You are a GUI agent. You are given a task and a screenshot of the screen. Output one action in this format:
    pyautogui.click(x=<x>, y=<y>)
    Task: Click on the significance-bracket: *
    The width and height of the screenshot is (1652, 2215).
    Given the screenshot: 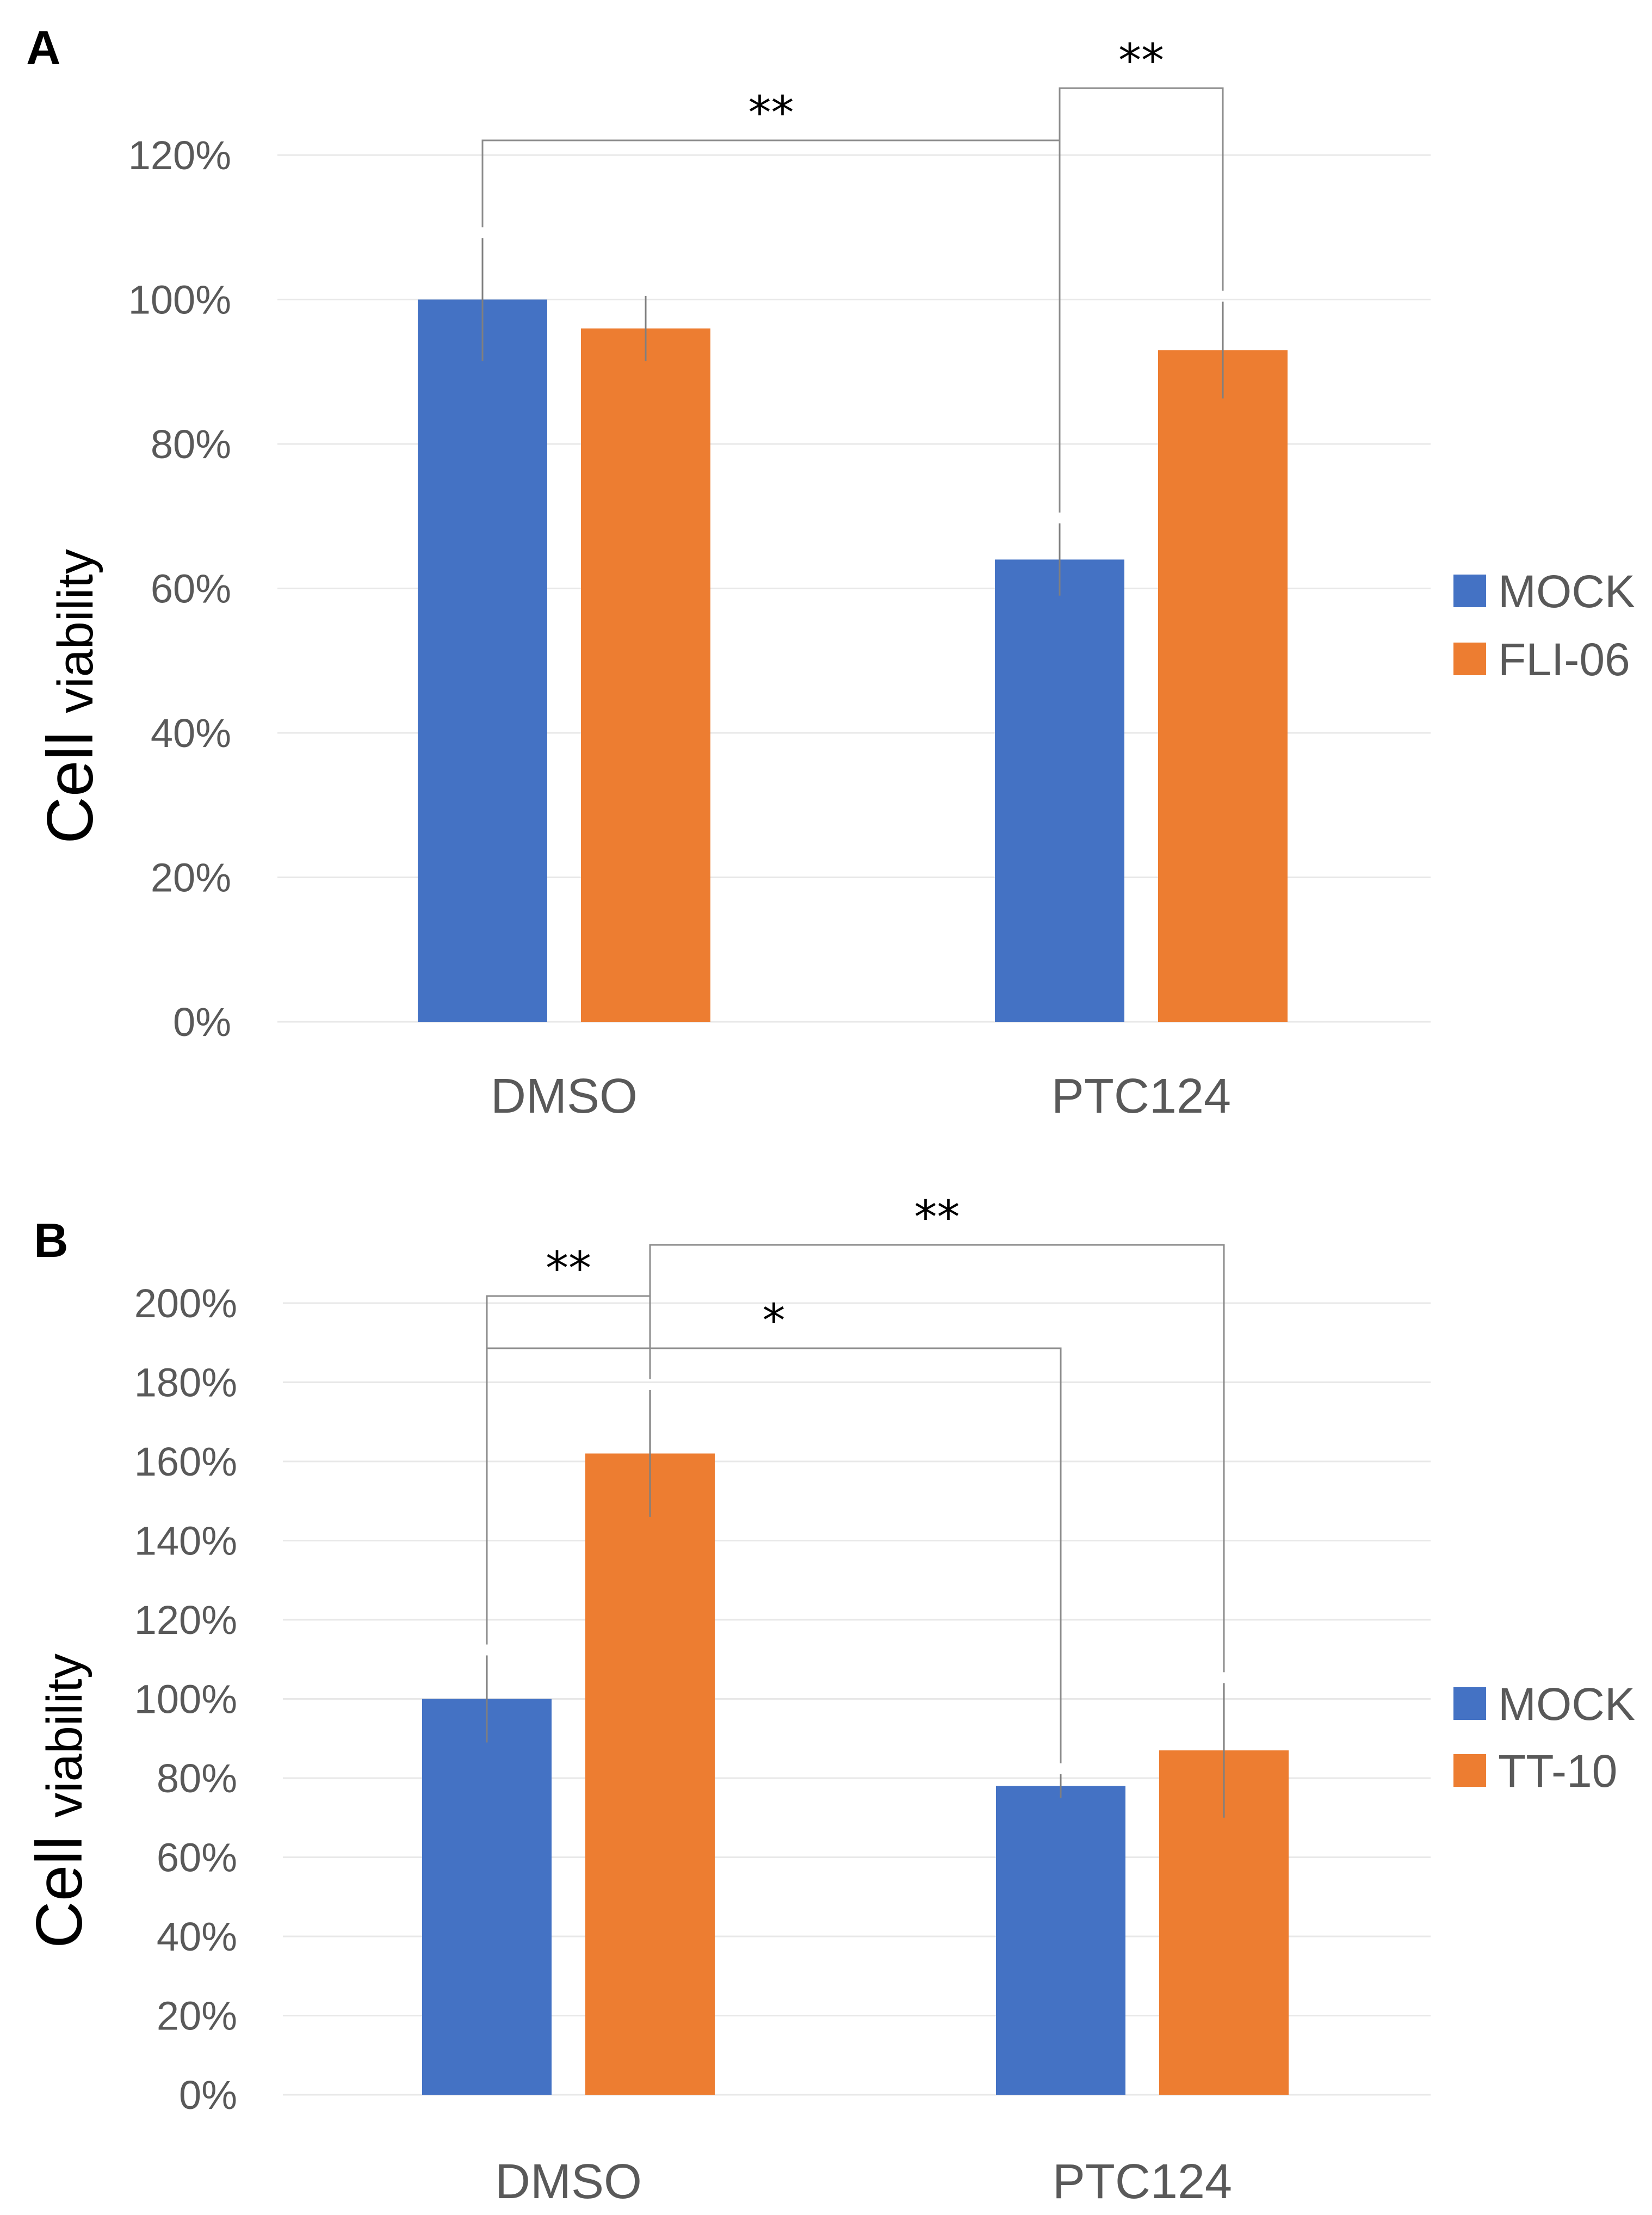 What is the action you would take?
    pyautogui.click(x=774, y=1529)
    